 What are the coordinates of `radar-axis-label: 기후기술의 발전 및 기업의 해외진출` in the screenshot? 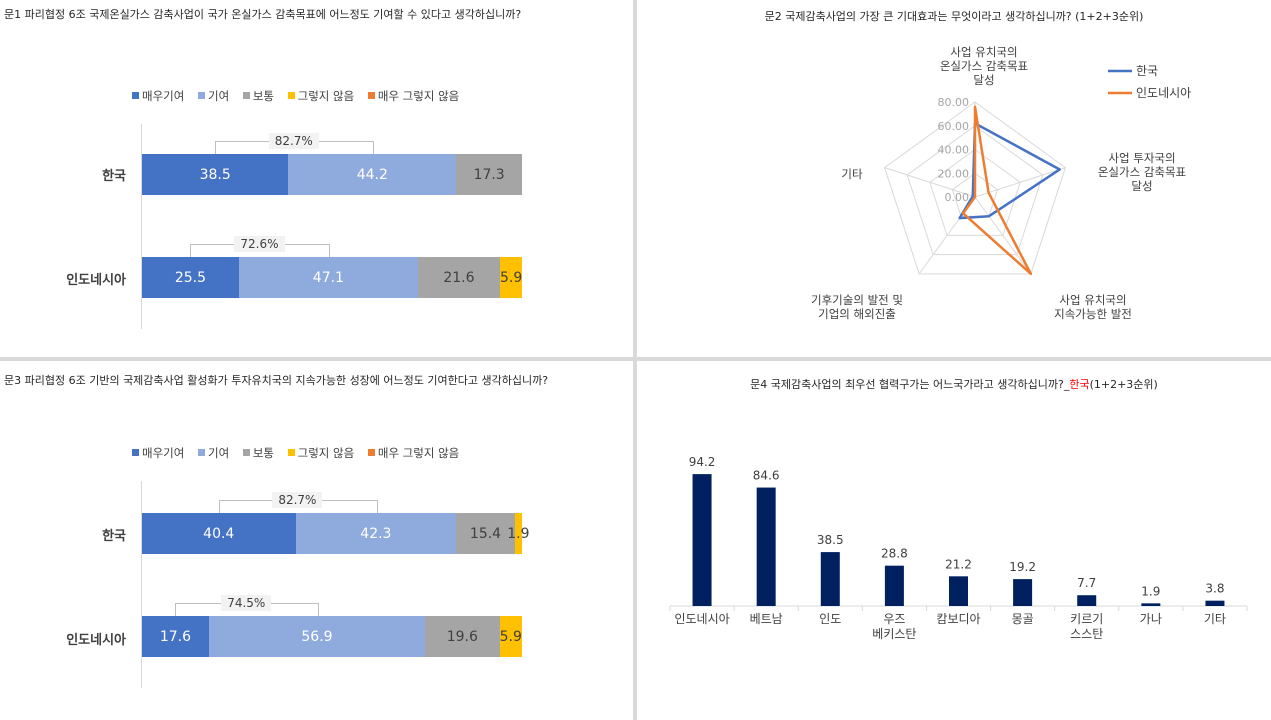 It's located at (857, 307).